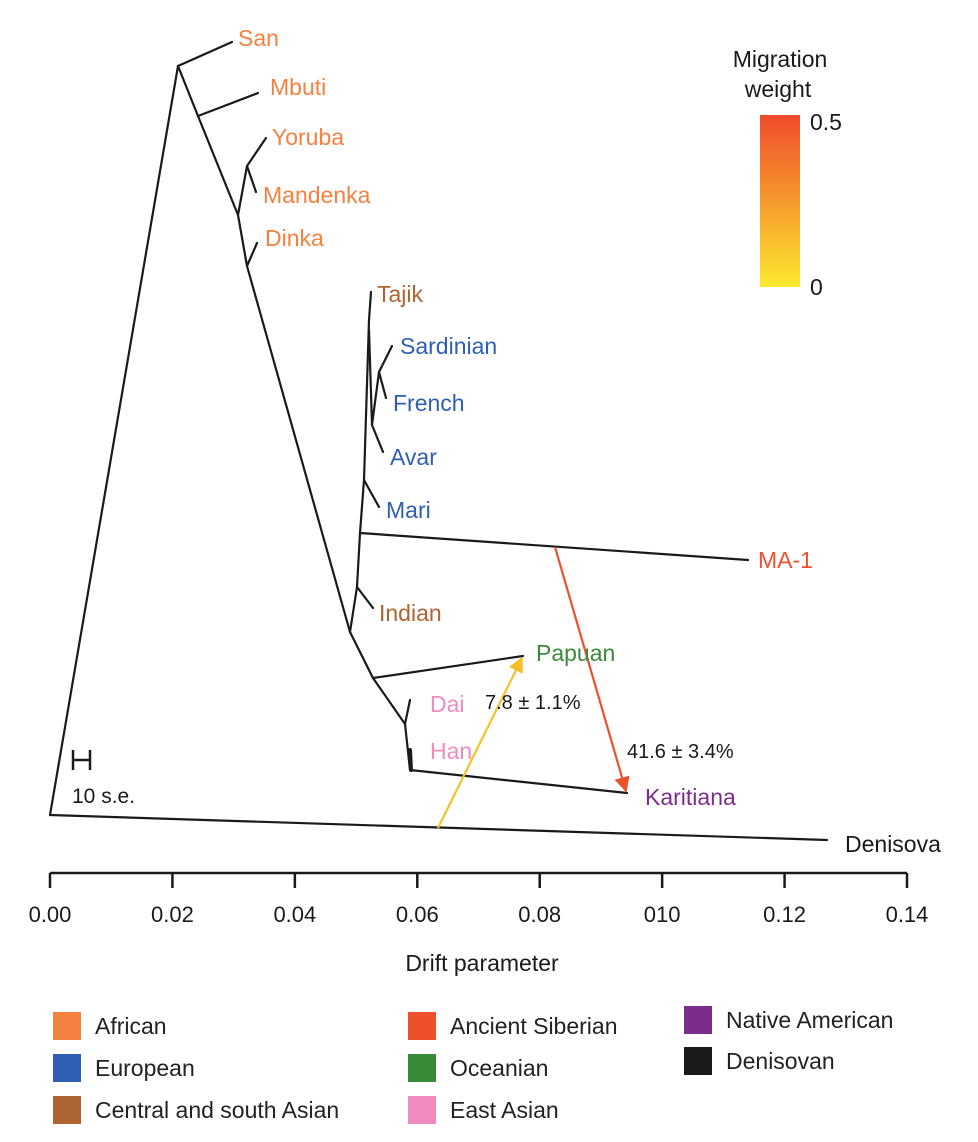 Image resolution: width=978 pixels, height=1142 pixels. I want to click on migration-label-karitiana: 41.6 ± 3.4%, so click(680, 752).